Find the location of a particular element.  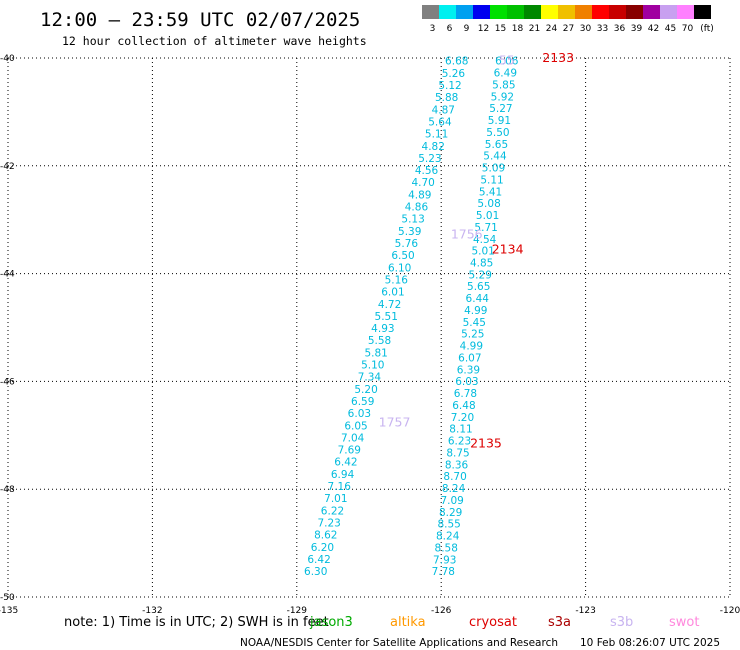

swh-value: 4.82 is located at coordinates (433, 147).